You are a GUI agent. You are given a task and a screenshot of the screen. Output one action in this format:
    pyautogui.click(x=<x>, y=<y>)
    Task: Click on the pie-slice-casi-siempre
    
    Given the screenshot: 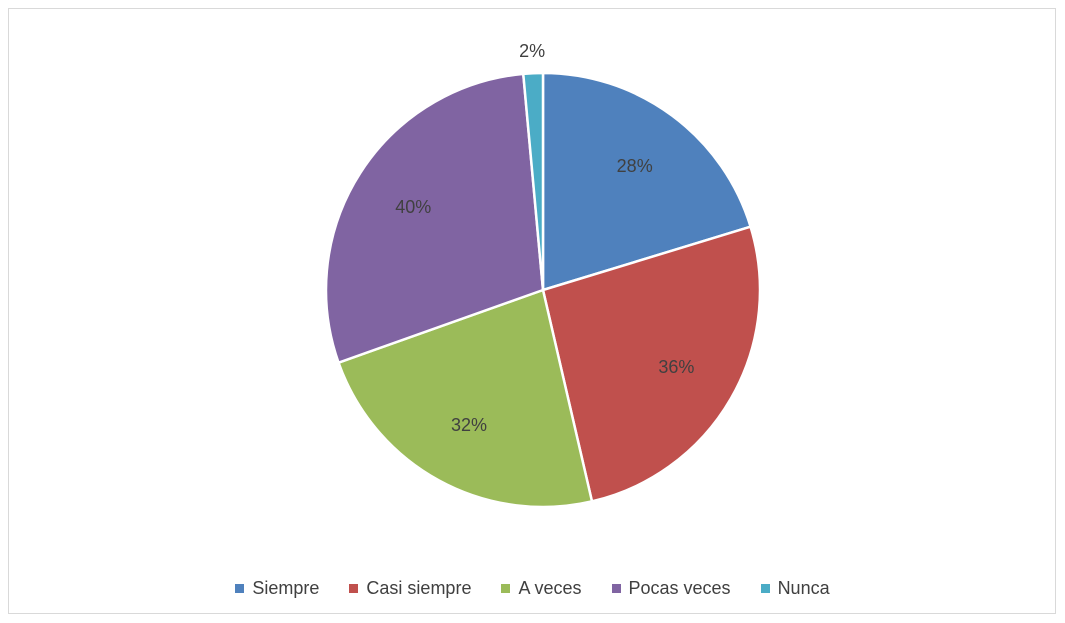 What is the action you would take?
    pyautogui.click(x=651, y=364)
    